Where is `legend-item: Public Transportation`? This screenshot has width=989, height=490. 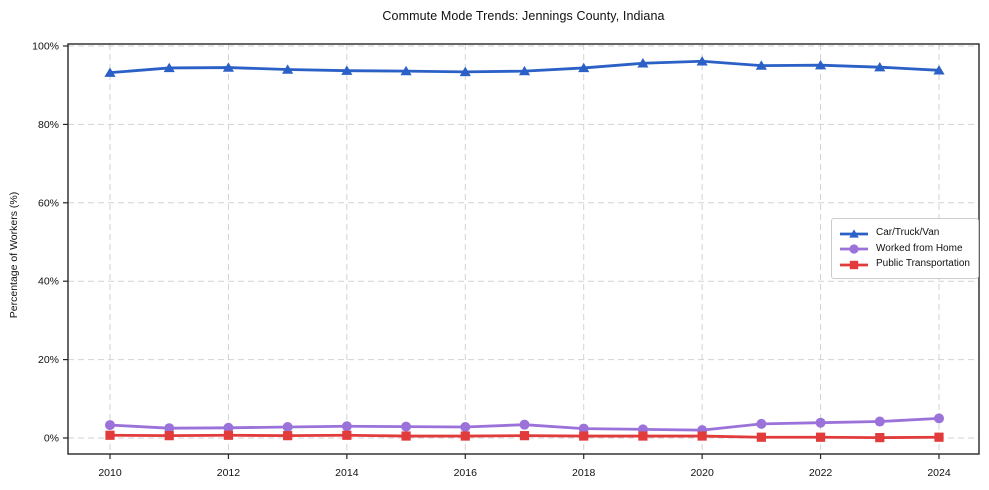 legend-item: Public Transportation is located at coordinates (904, 264).